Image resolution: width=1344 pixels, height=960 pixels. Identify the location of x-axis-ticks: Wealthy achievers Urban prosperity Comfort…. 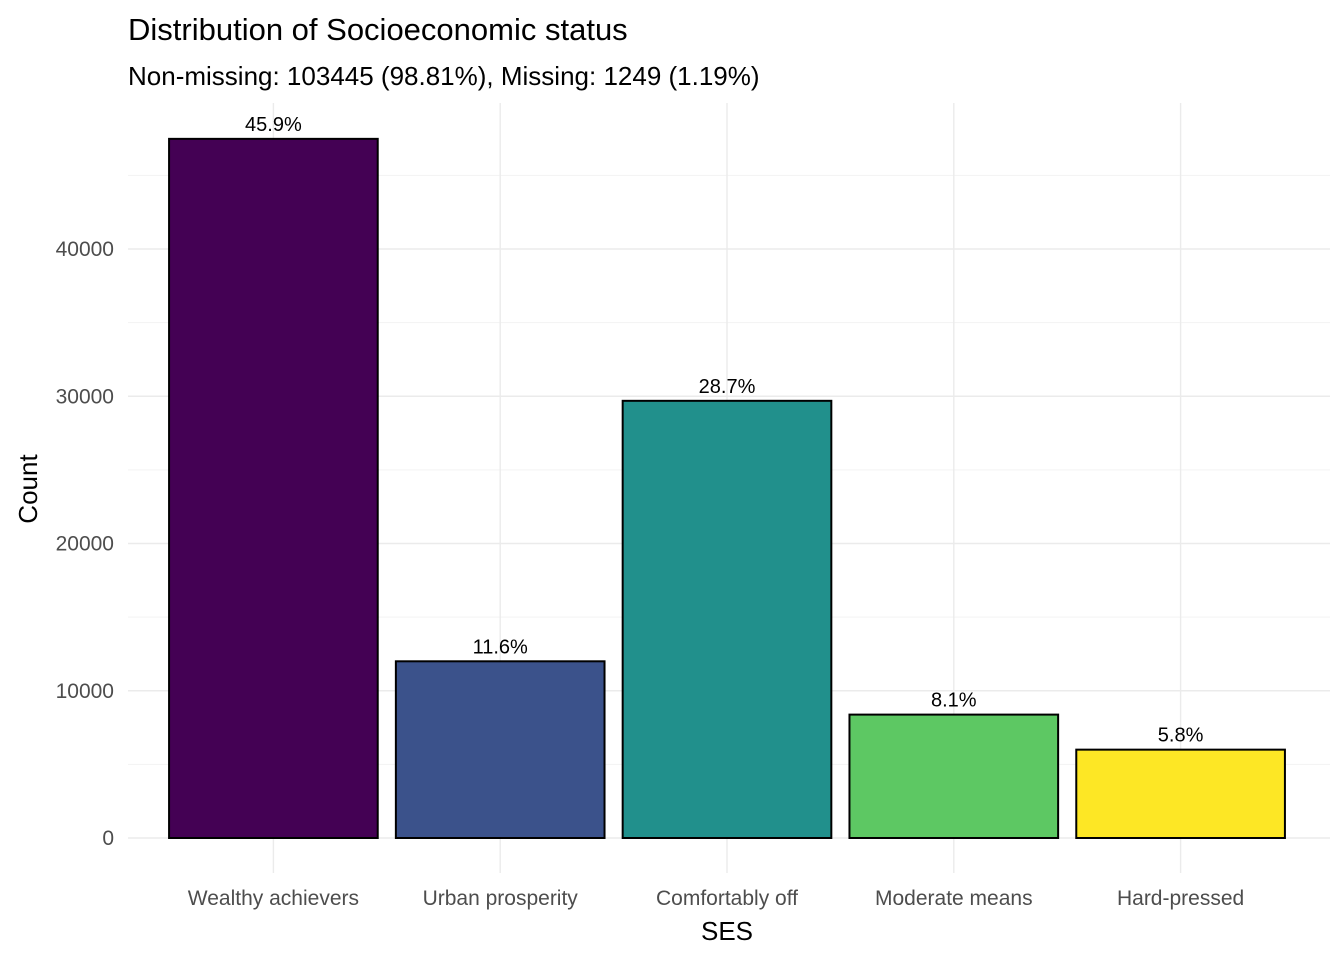
(716, 898).